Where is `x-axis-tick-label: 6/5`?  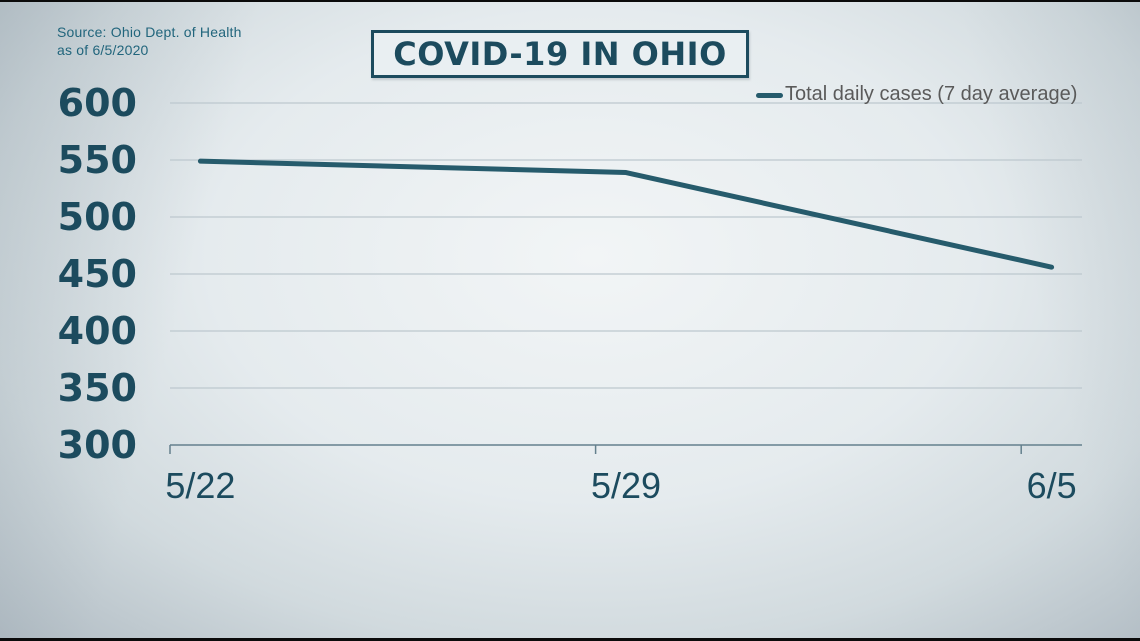 x-axis-tick-label: 6/5 is located at coordinates (1051, 485).